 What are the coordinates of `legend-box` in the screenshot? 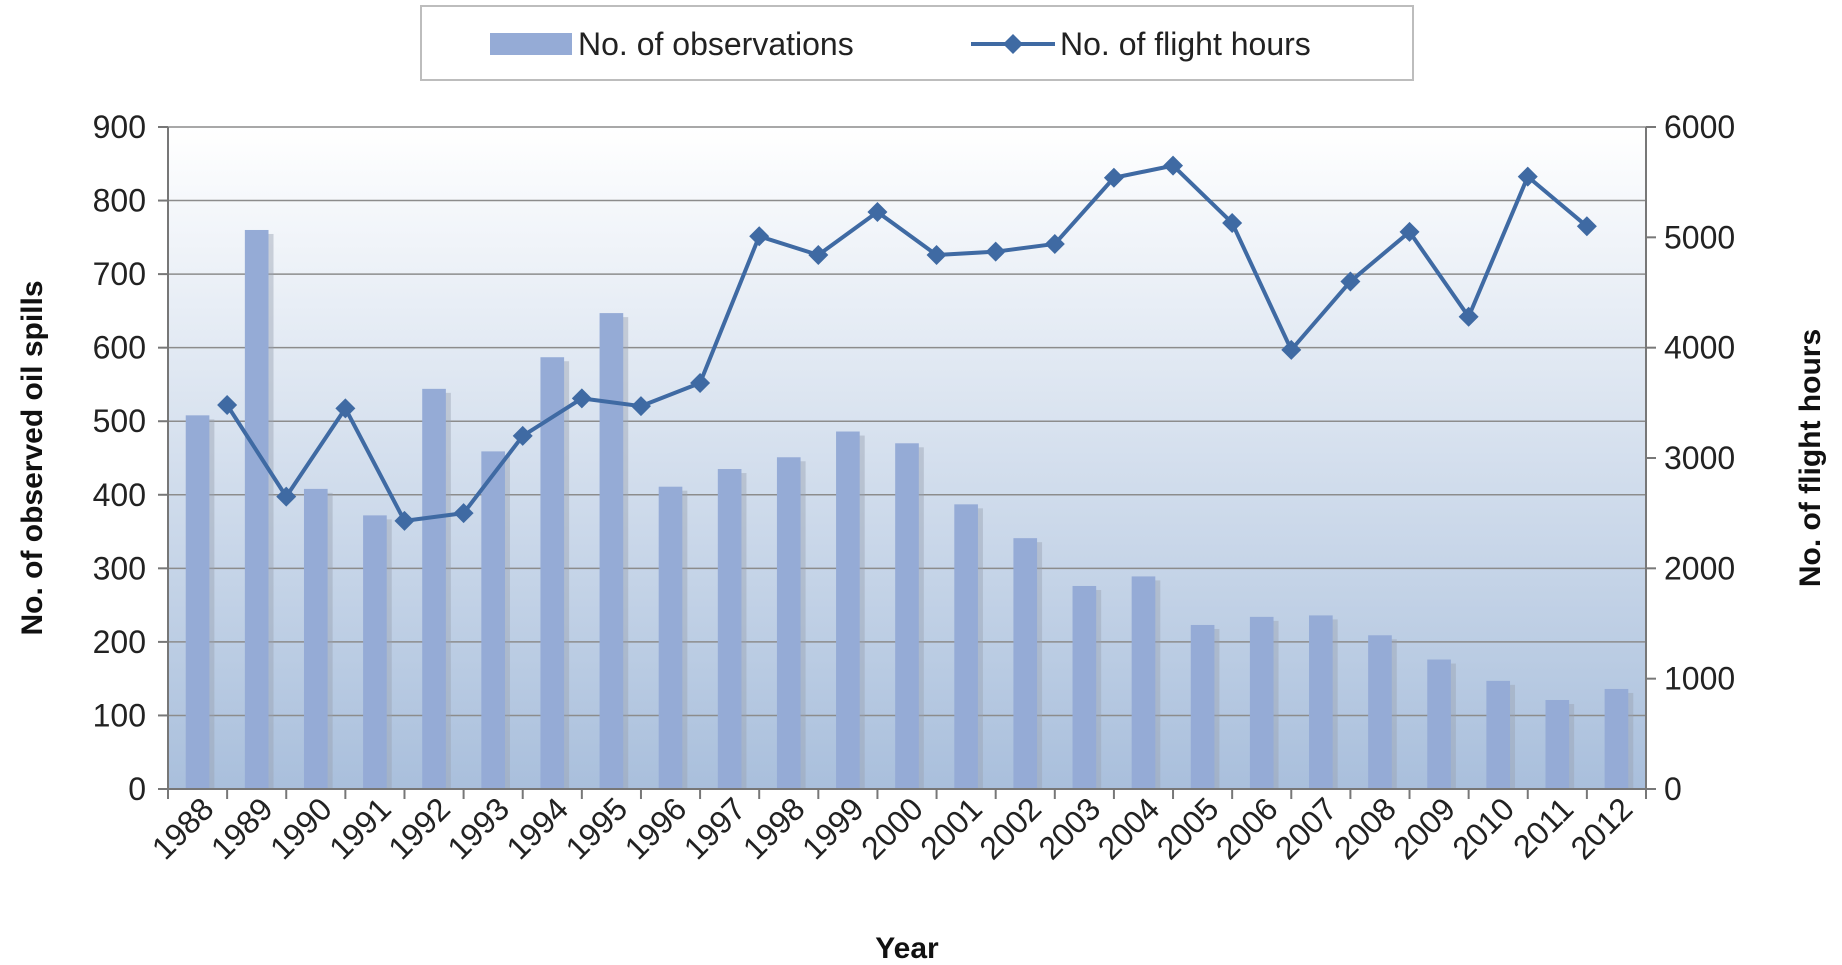 It's located at (917, 43).